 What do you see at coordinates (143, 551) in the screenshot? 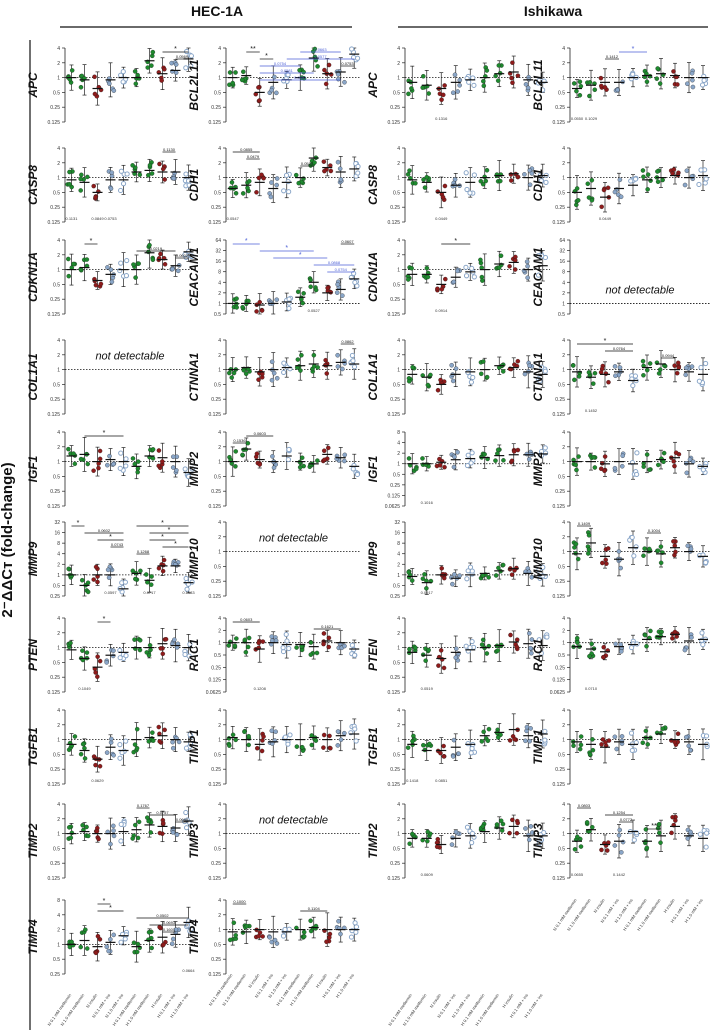
I see `annotation-label: 0.1268` at bounding box center [143, 551].